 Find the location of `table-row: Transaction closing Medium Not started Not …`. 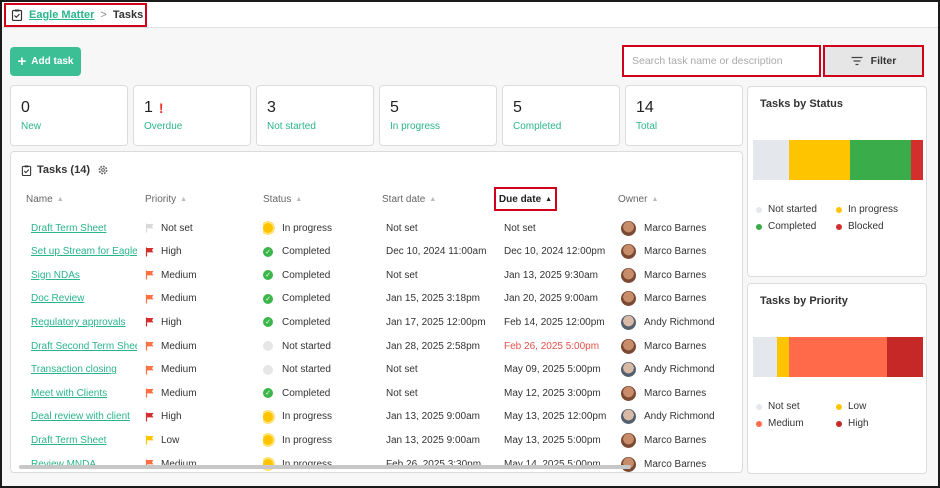

table-row: Transaction closing Medium Not started Not … is located at coordinates (376, 370).